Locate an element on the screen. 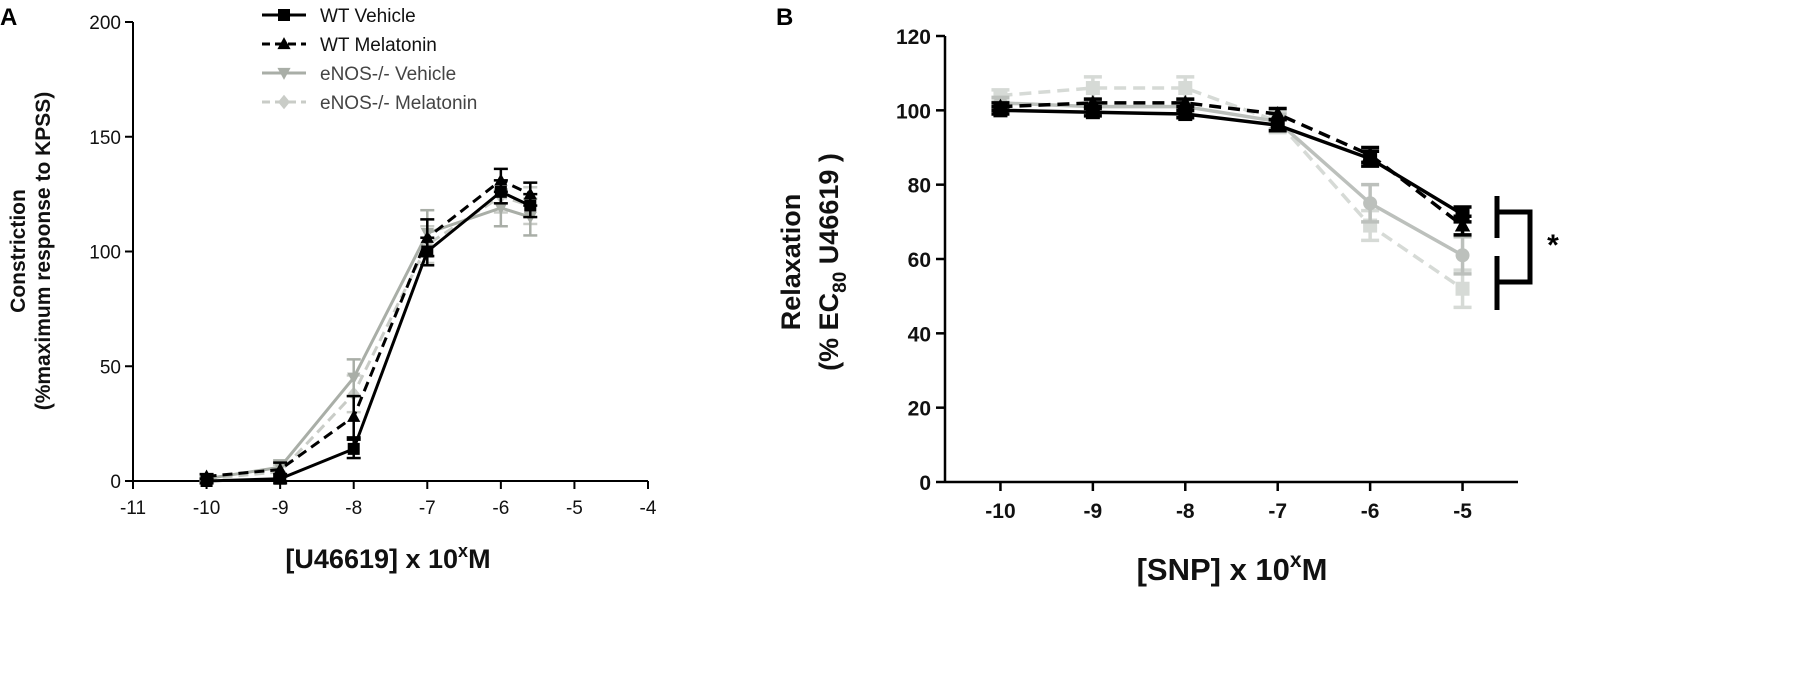  legend-item: WT Vehicle is located at coordinates (339, 16).